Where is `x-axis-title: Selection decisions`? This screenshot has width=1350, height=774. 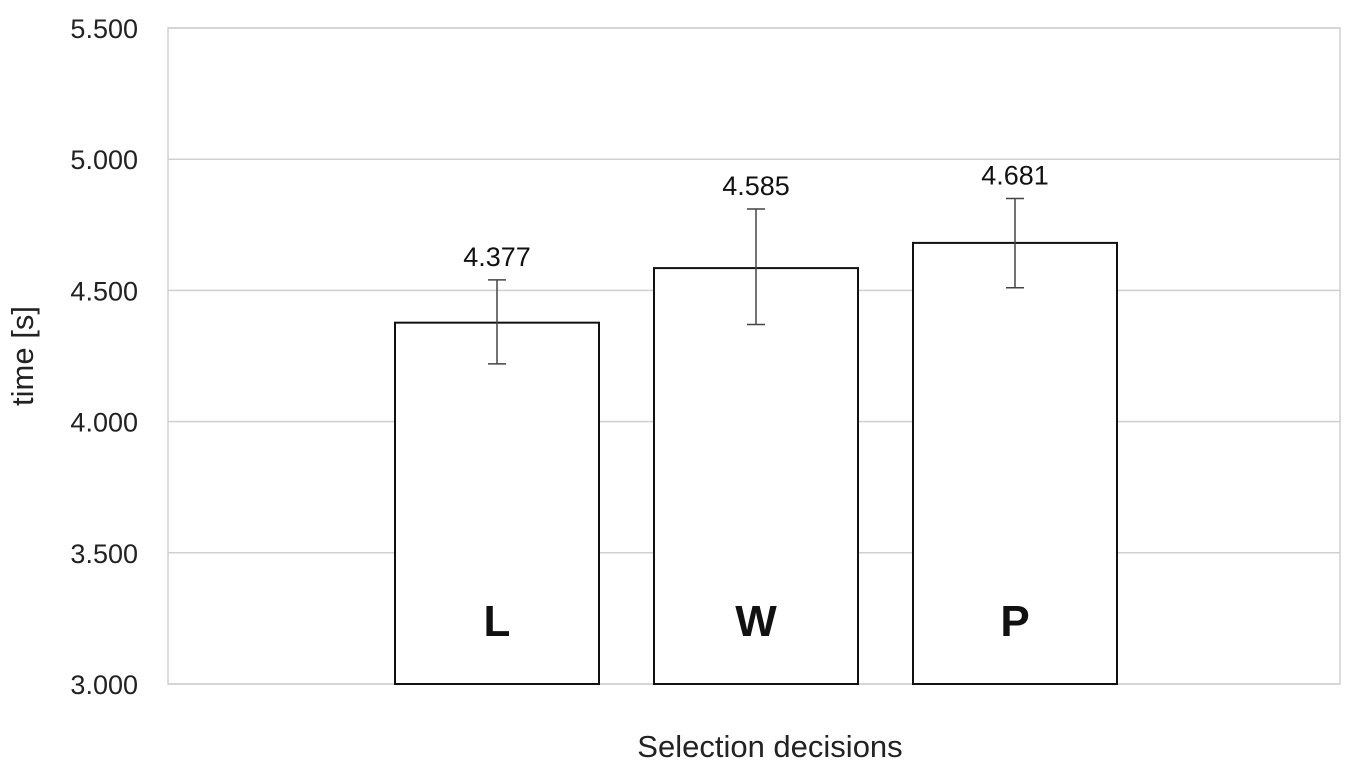 x-axis-title: Selection decisions is located at coordinates (769, 746).